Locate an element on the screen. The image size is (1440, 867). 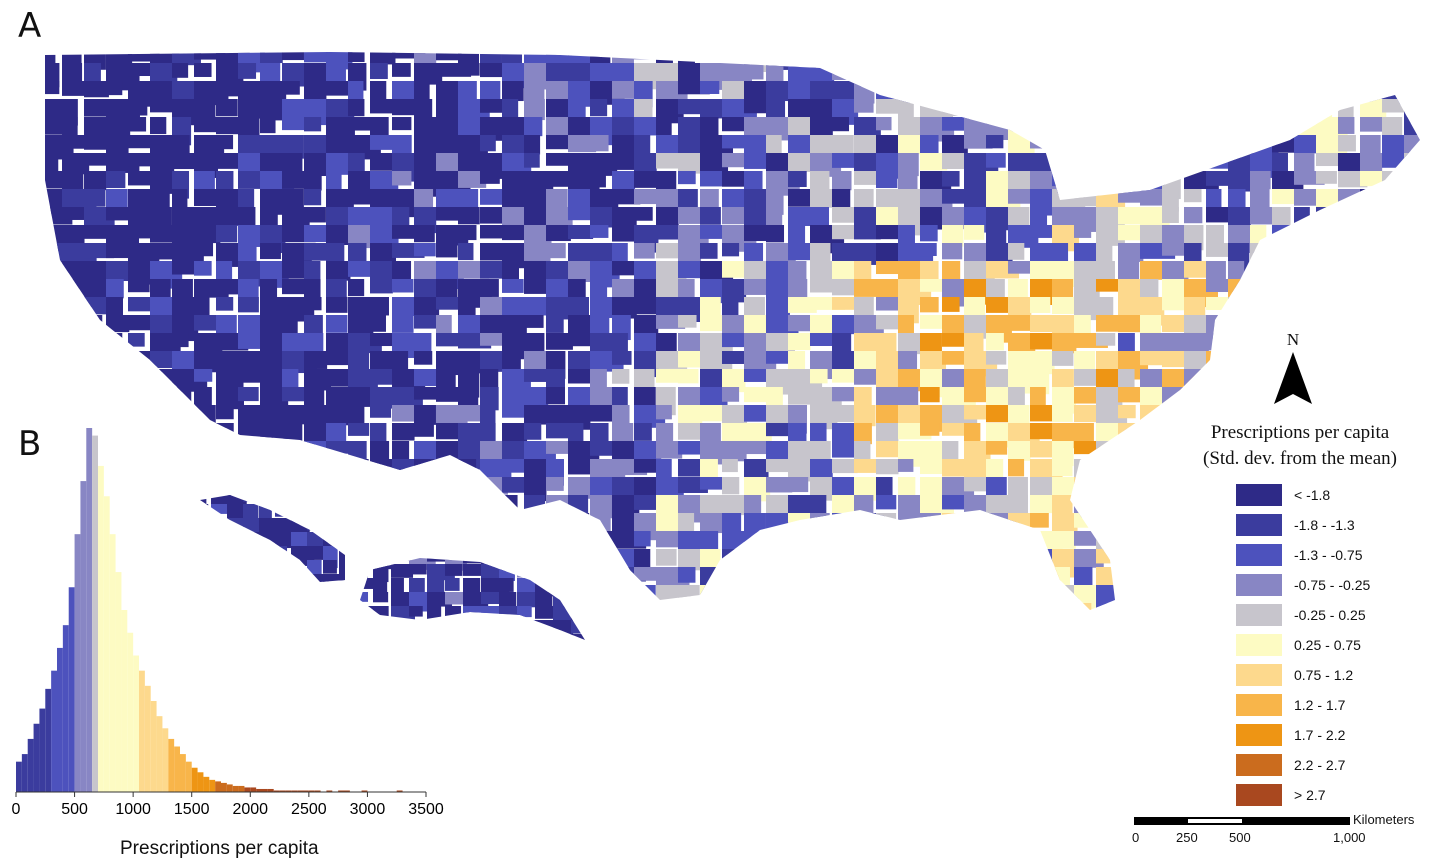
north-label: N is located at coordinates (1293, 339).